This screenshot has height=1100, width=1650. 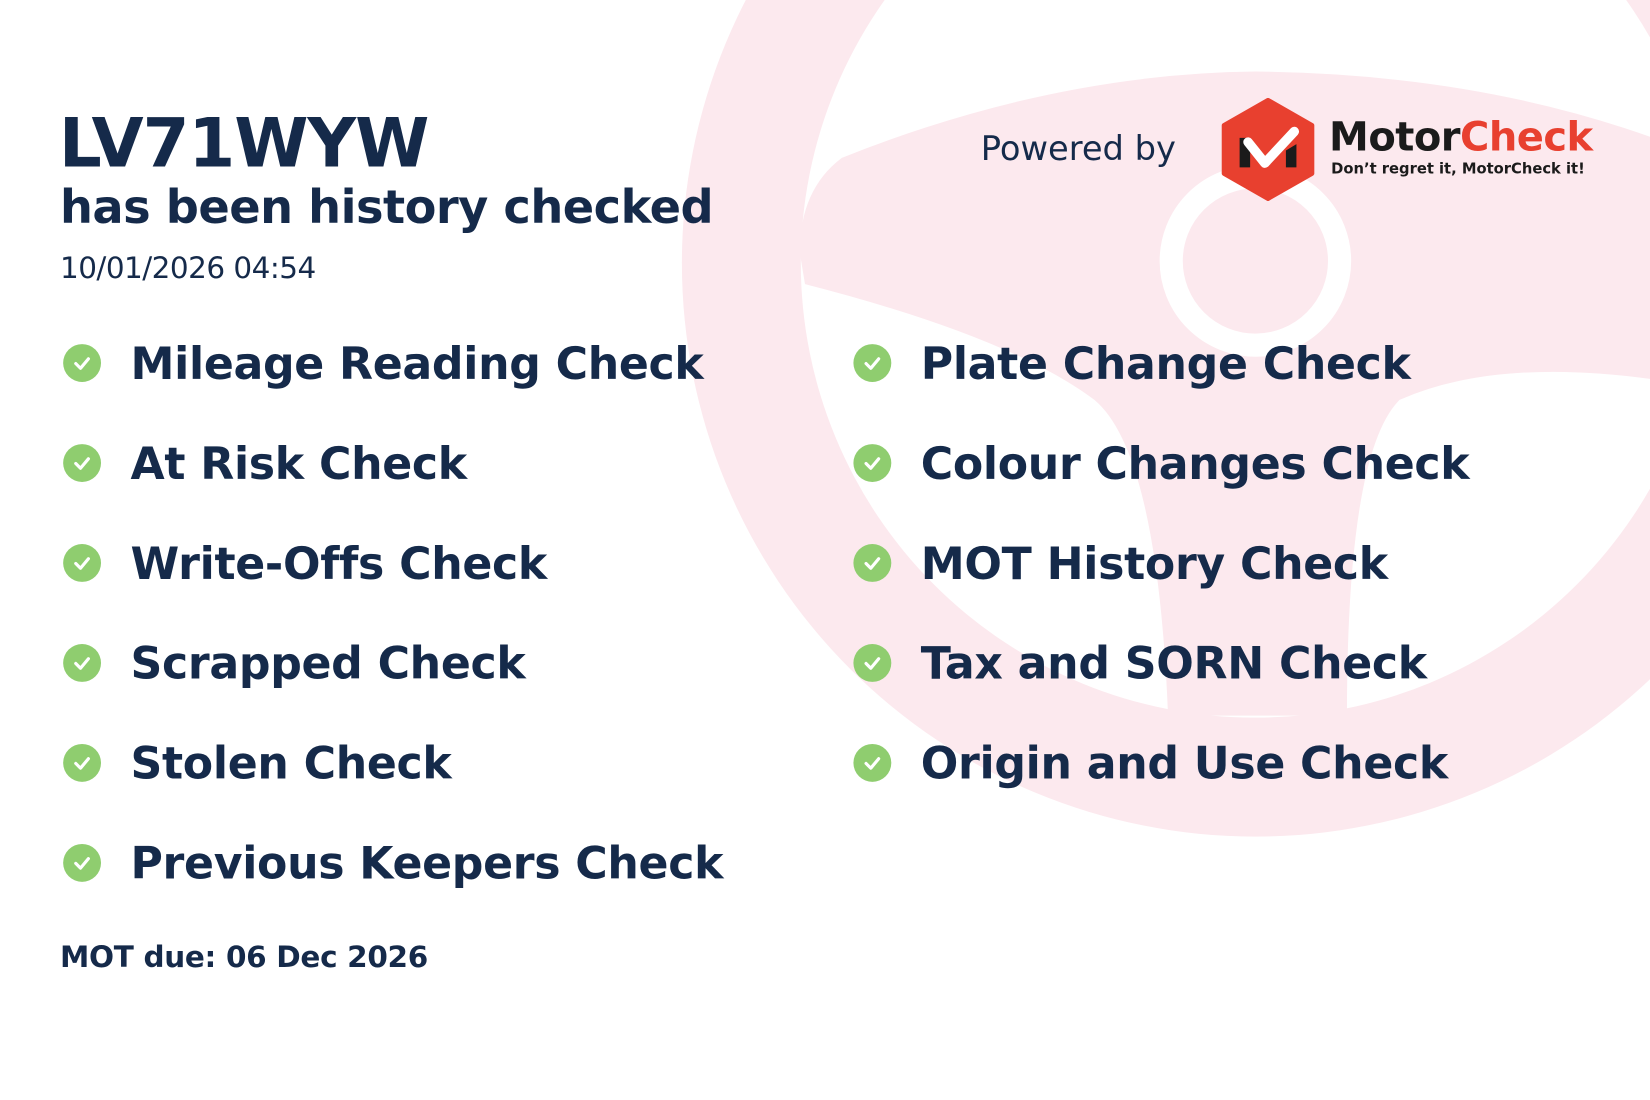 What do you see at coordinates (187, 268) in the screenshot?
I see `check-timestamp: 10/01/2026 04:54` at bounding box center [187, 268].